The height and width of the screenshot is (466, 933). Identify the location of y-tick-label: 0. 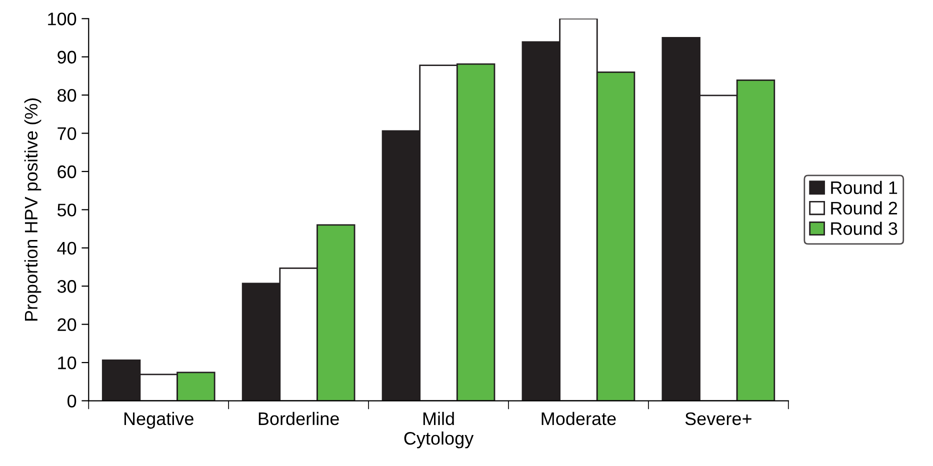
(71, 401).